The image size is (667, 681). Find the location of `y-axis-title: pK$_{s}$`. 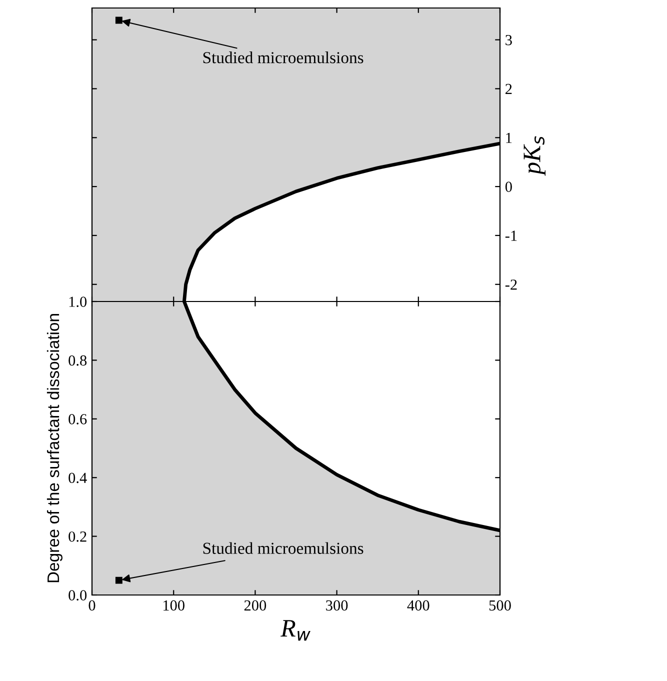

y-axis-title: pK$_{s}$ is located at coordinates (535, 156).